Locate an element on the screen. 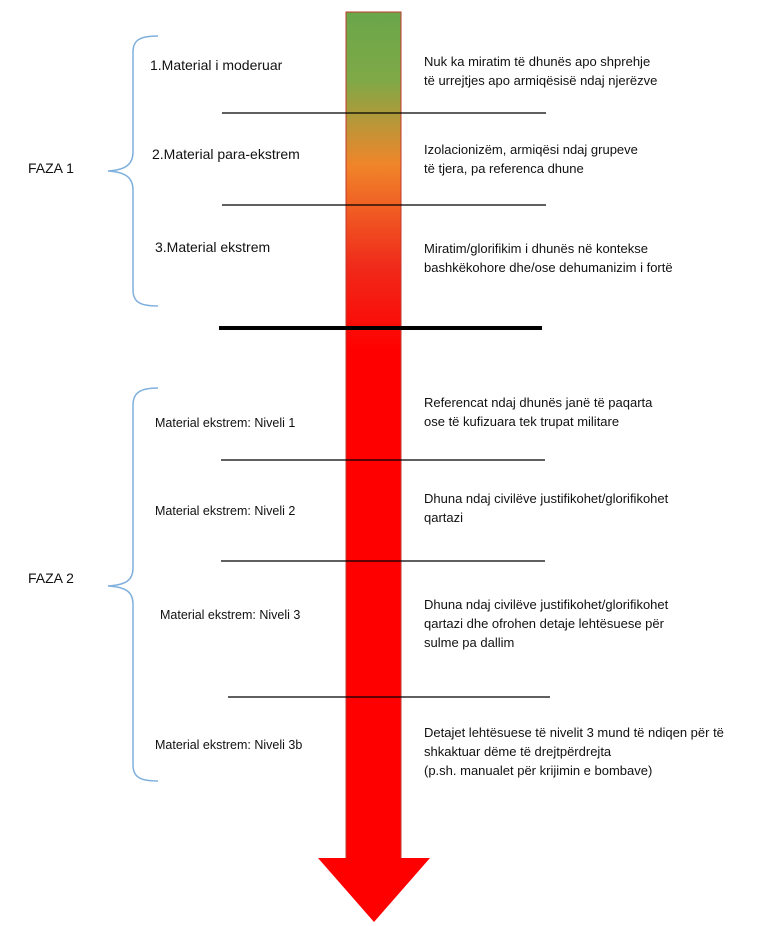 Image resolution: width=783 pixels, height=926 pixels. description-line: Miratim/glorifikim i dhunës në kontekse is located at coordinates (536, 248).